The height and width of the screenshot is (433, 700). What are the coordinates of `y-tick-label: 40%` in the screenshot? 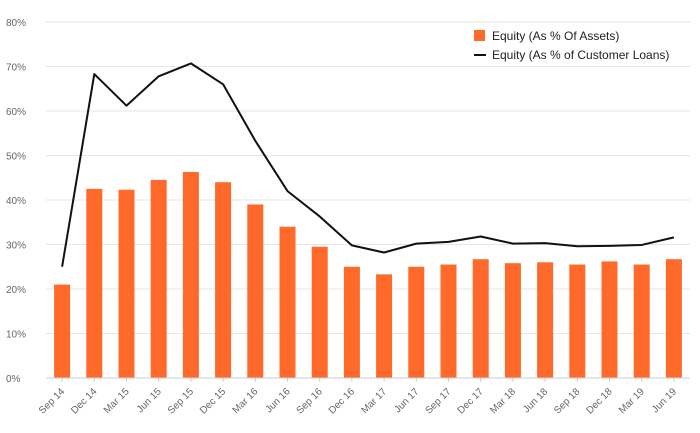 It's located at (16, 201).